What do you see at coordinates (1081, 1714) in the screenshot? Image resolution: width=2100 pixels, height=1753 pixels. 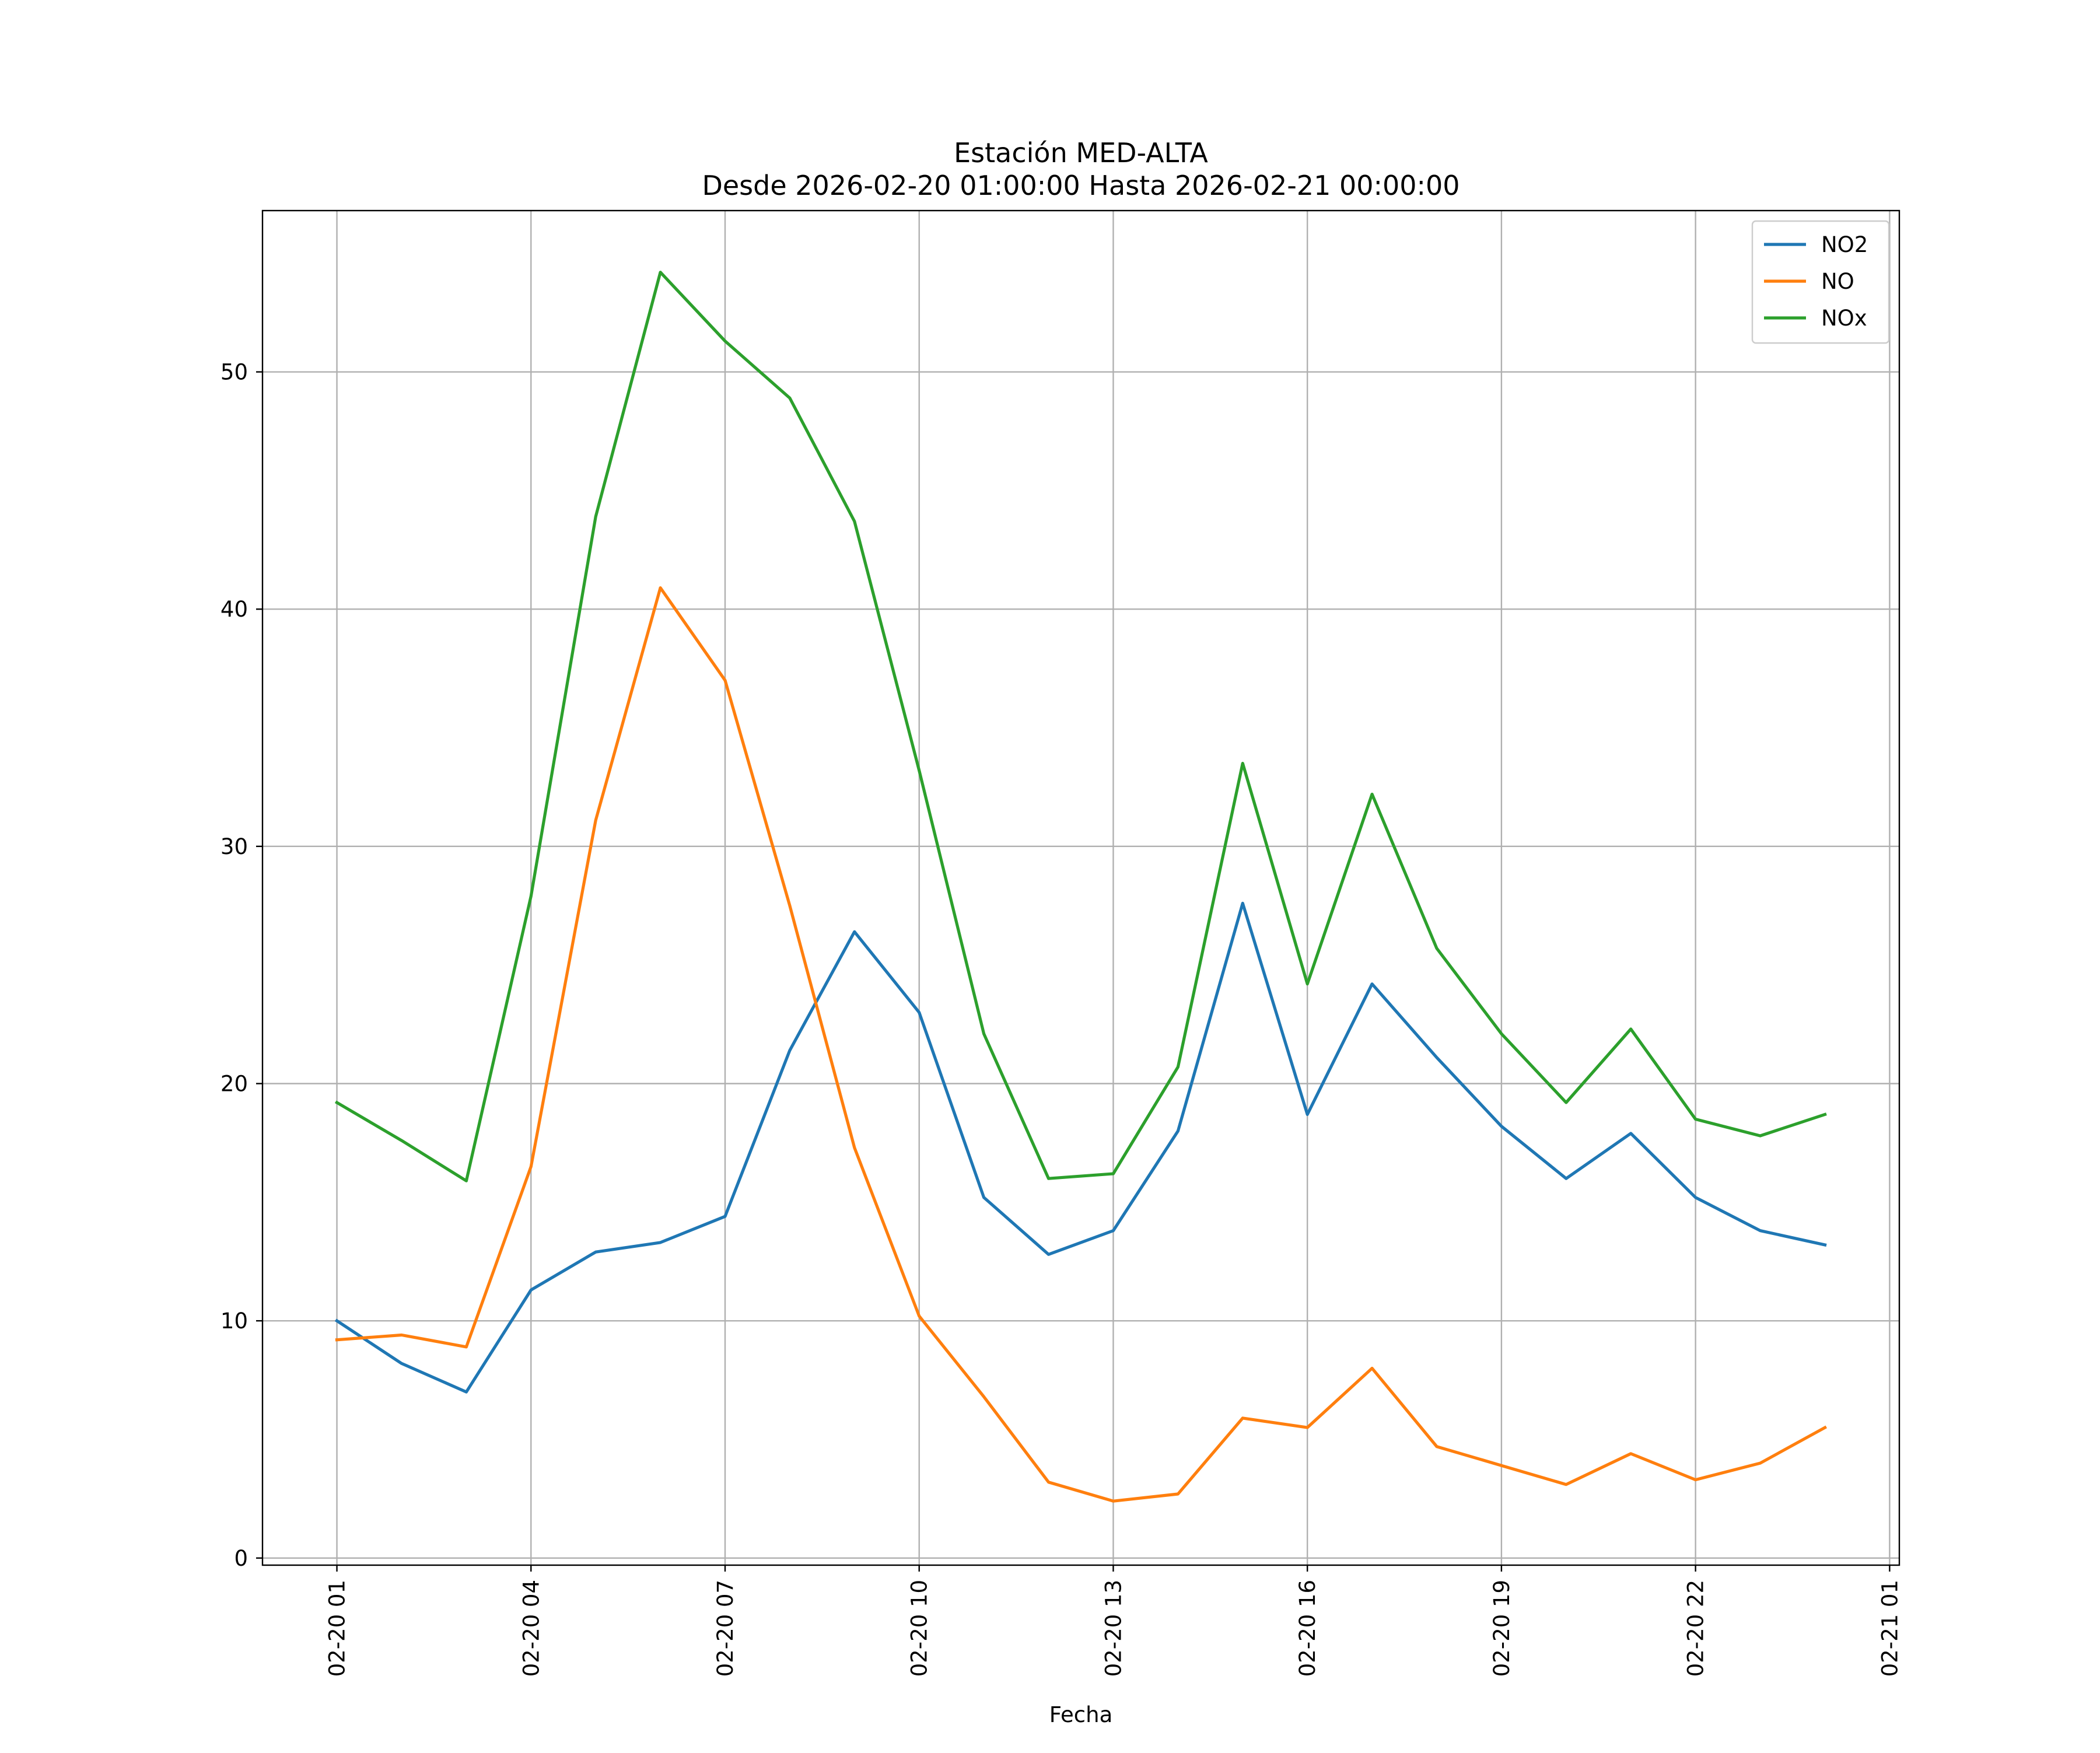 I see `x-axis-label: Fecha` at bounding box center [1081, 1714].